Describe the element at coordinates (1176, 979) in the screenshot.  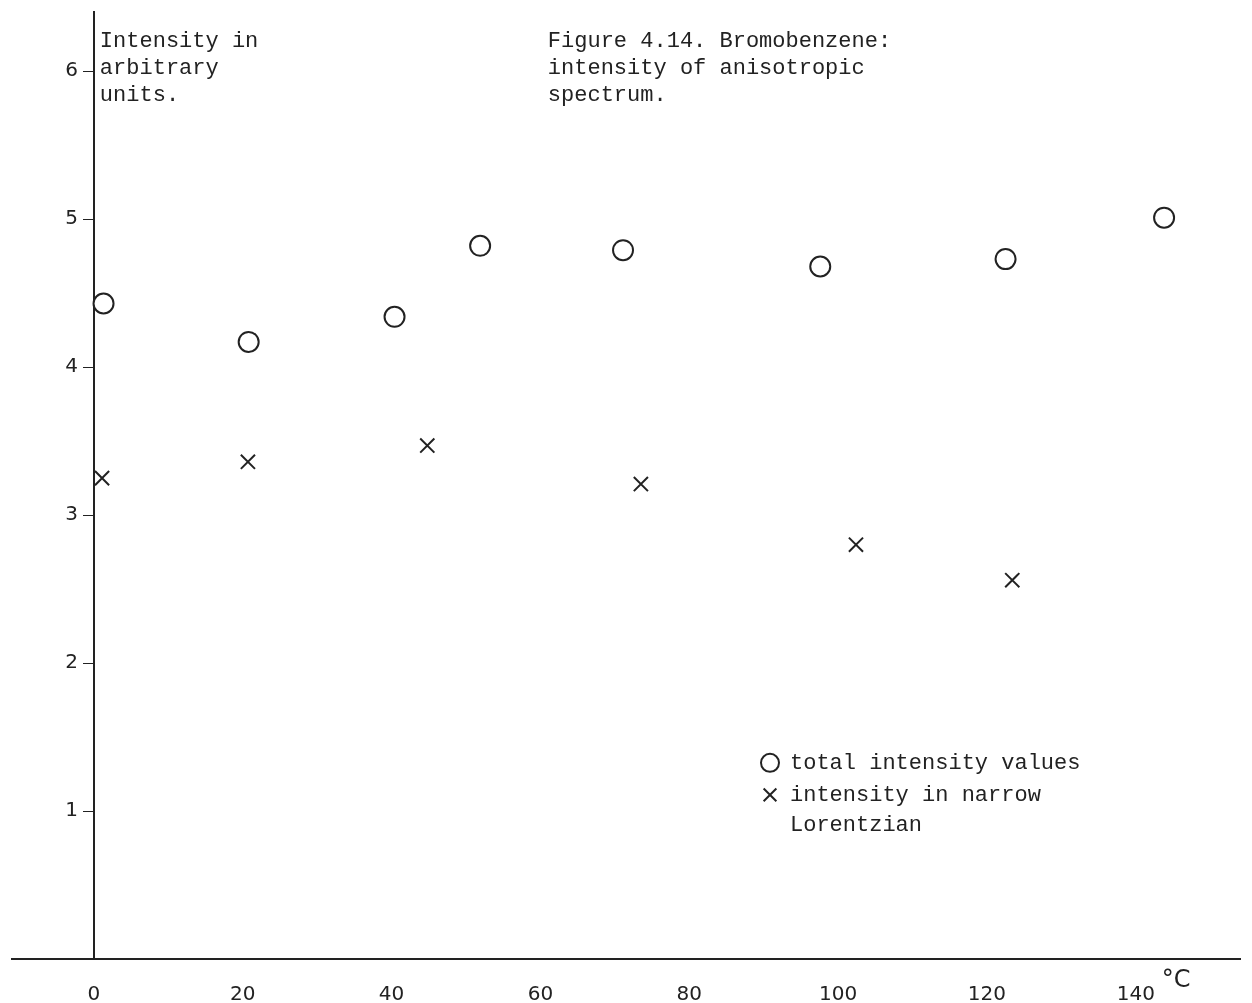
I see `x-axis-title: °C` at that location.